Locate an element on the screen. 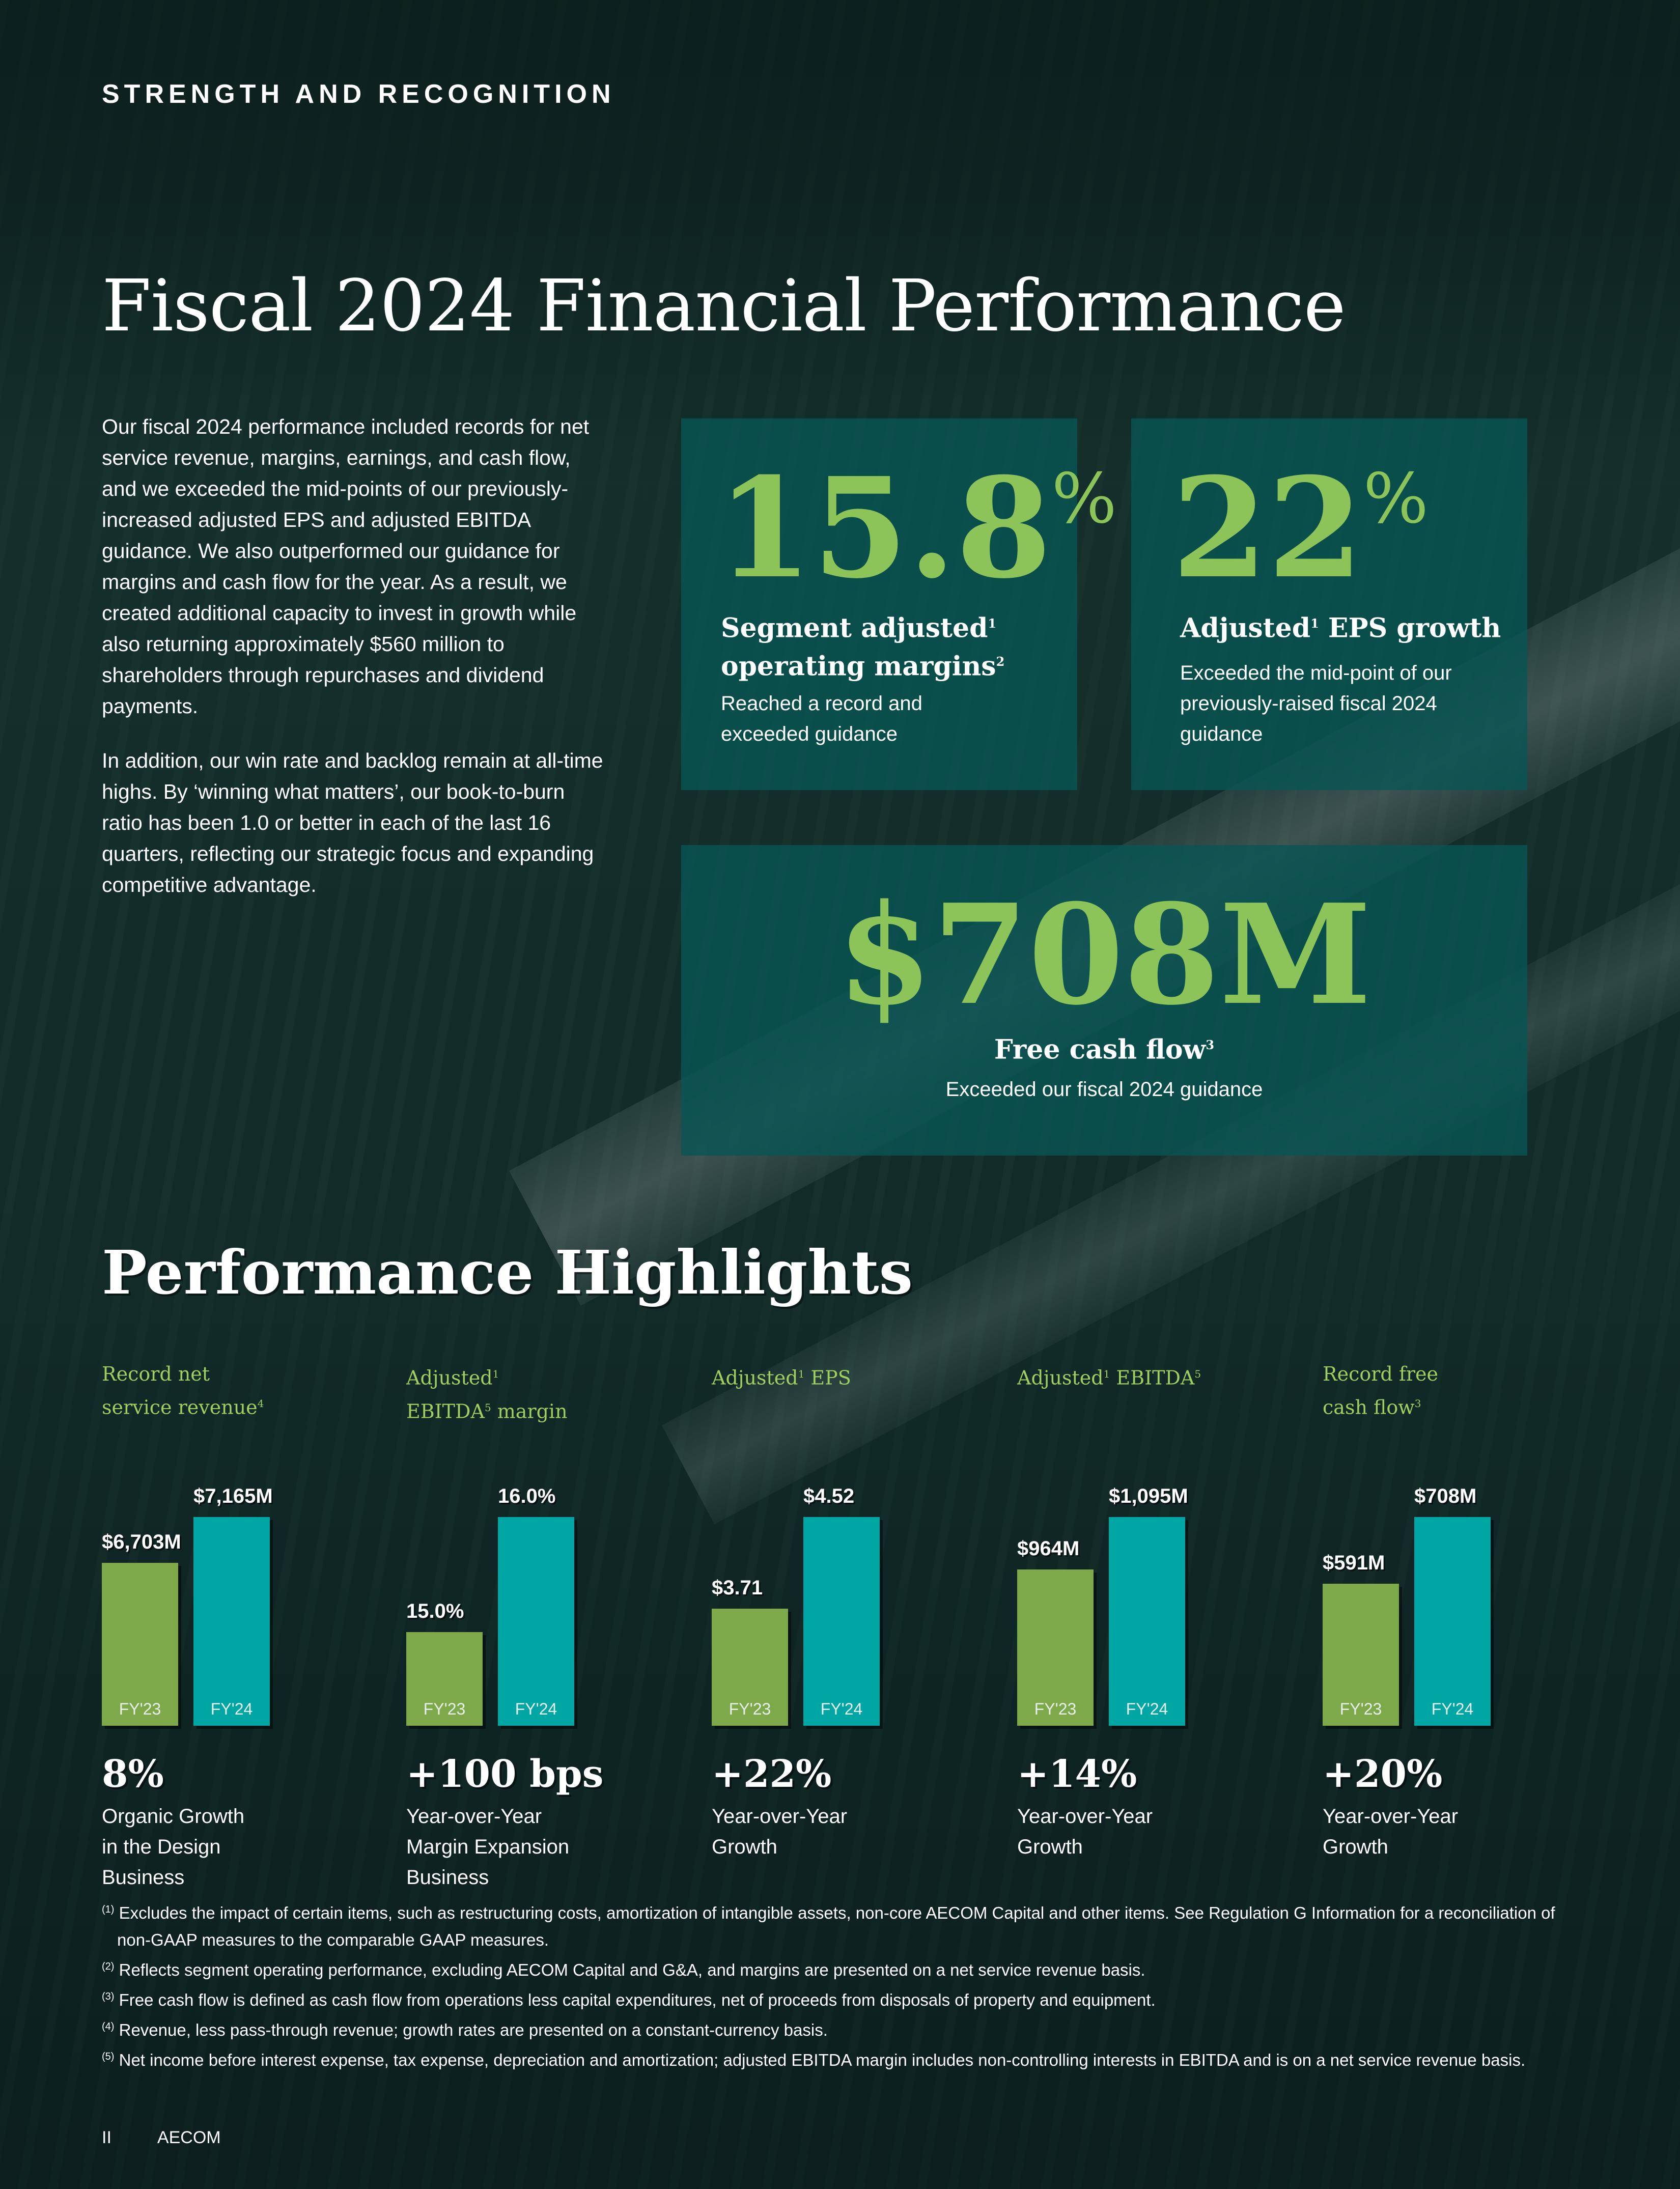  highlight-label: Adjusted1 EBITDA5 margin is located at coordinates (487, 1394).